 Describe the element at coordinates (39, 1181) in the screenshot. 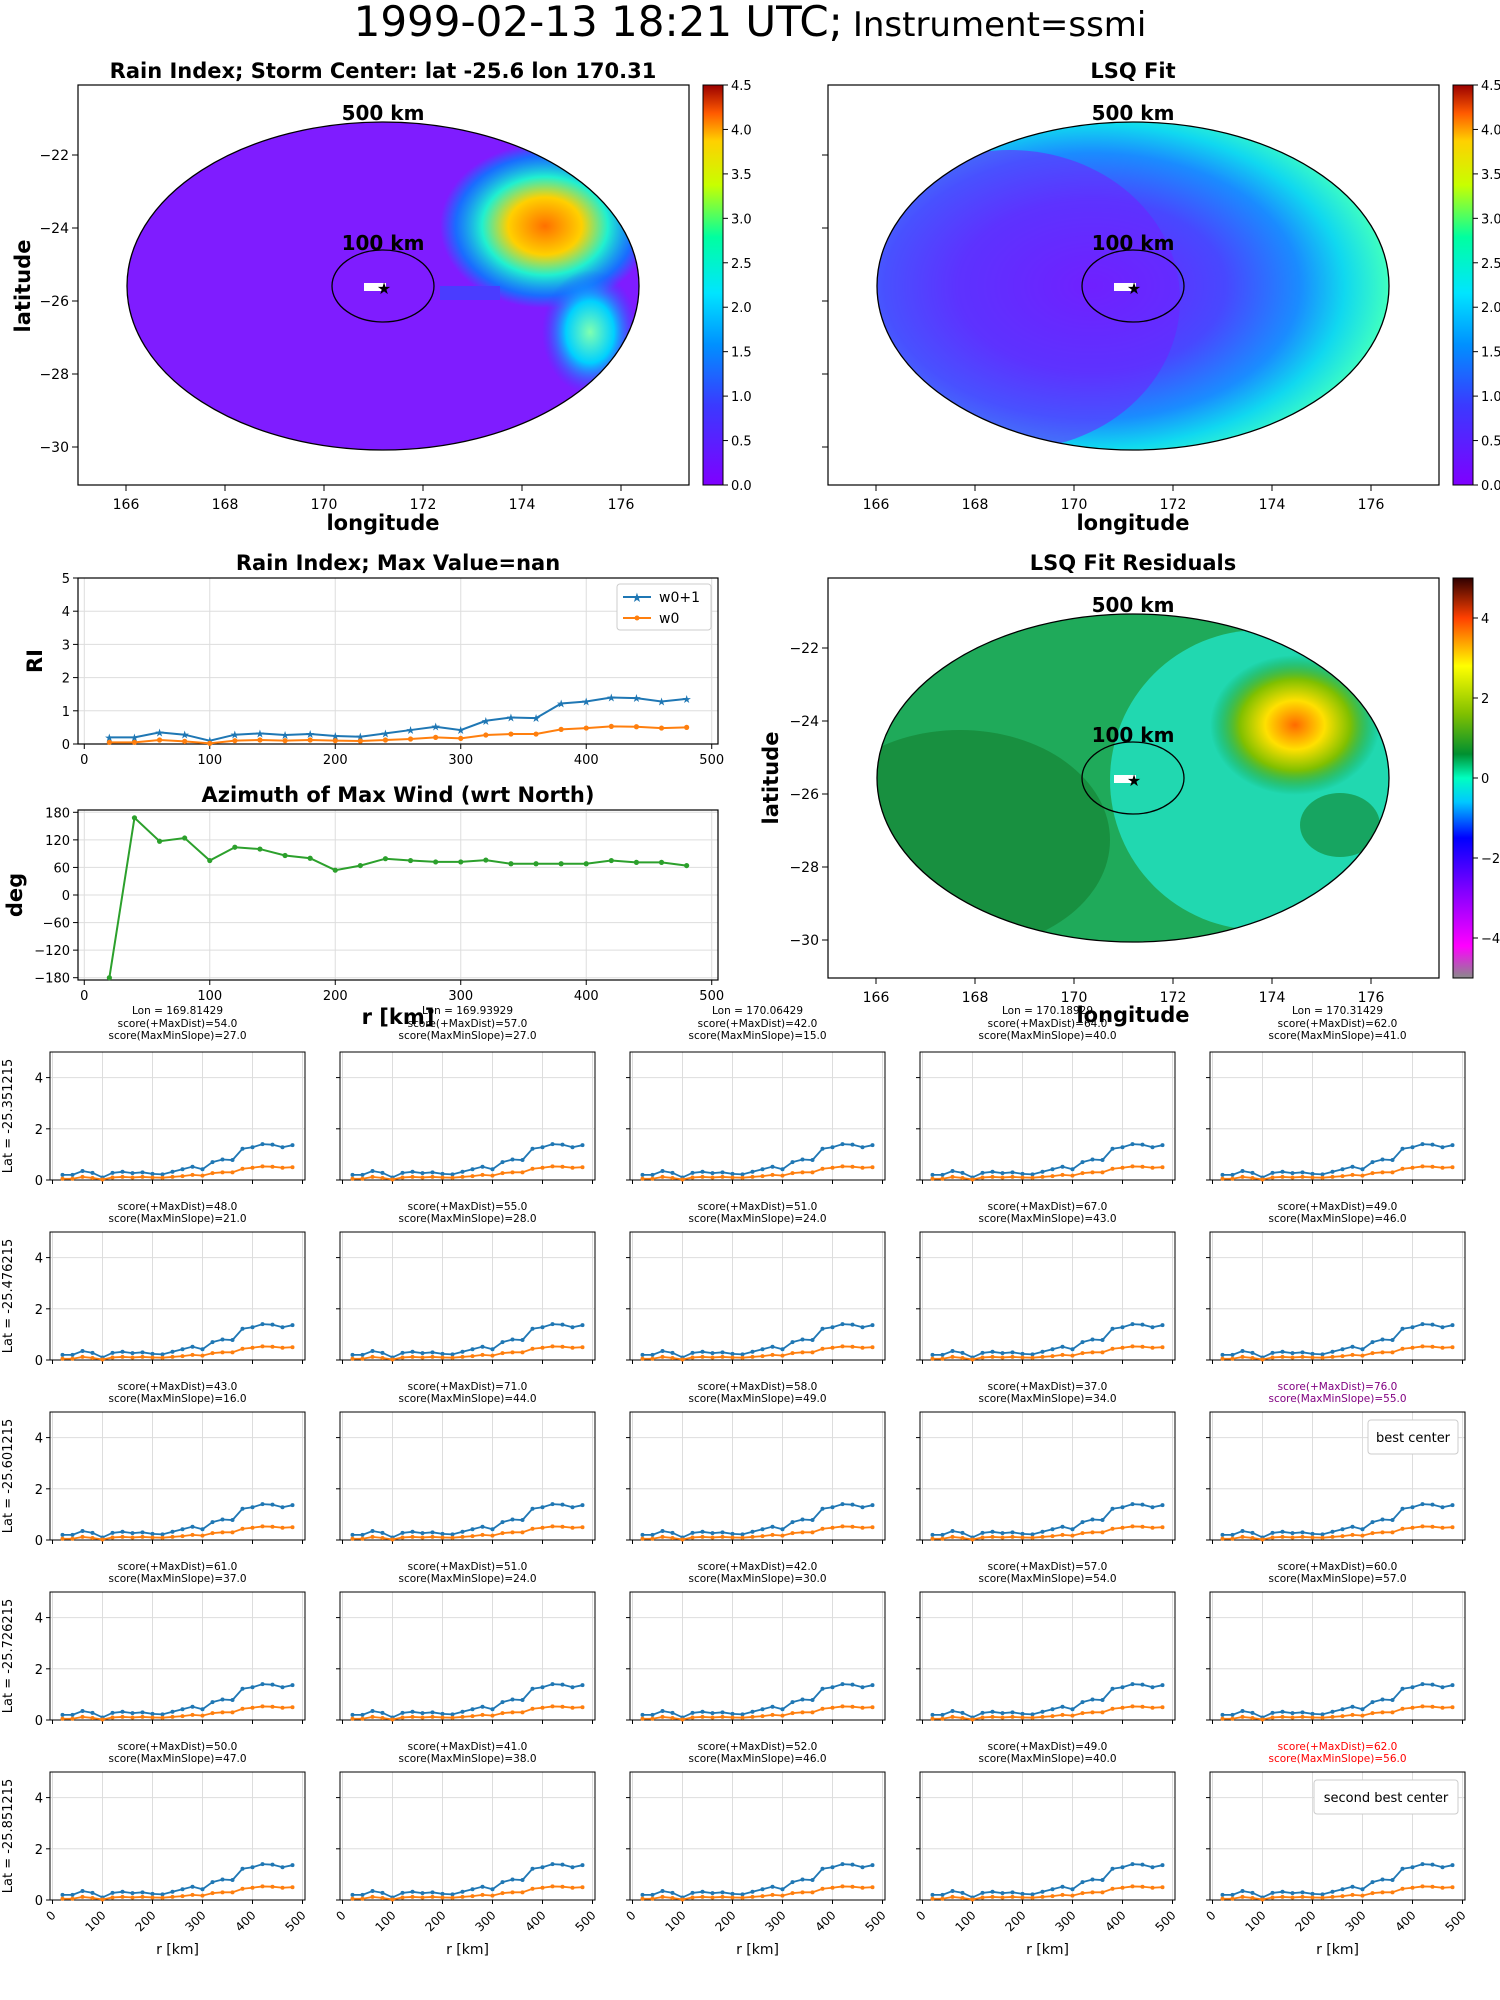

I see `panel-ytick-label: 0` at that location.